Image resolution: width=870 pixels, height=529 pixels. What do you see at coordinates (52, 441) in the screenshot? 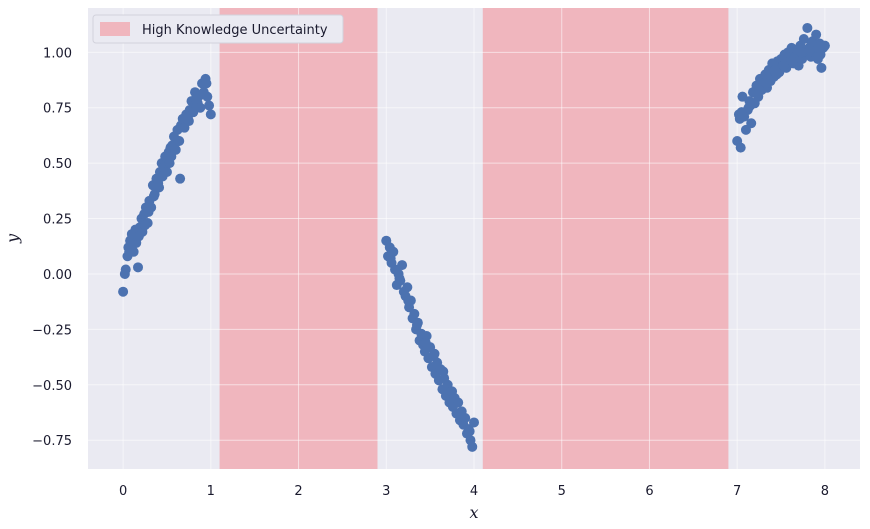
I see `y-tick-label: −0.75` at bounding box center [52, 441].